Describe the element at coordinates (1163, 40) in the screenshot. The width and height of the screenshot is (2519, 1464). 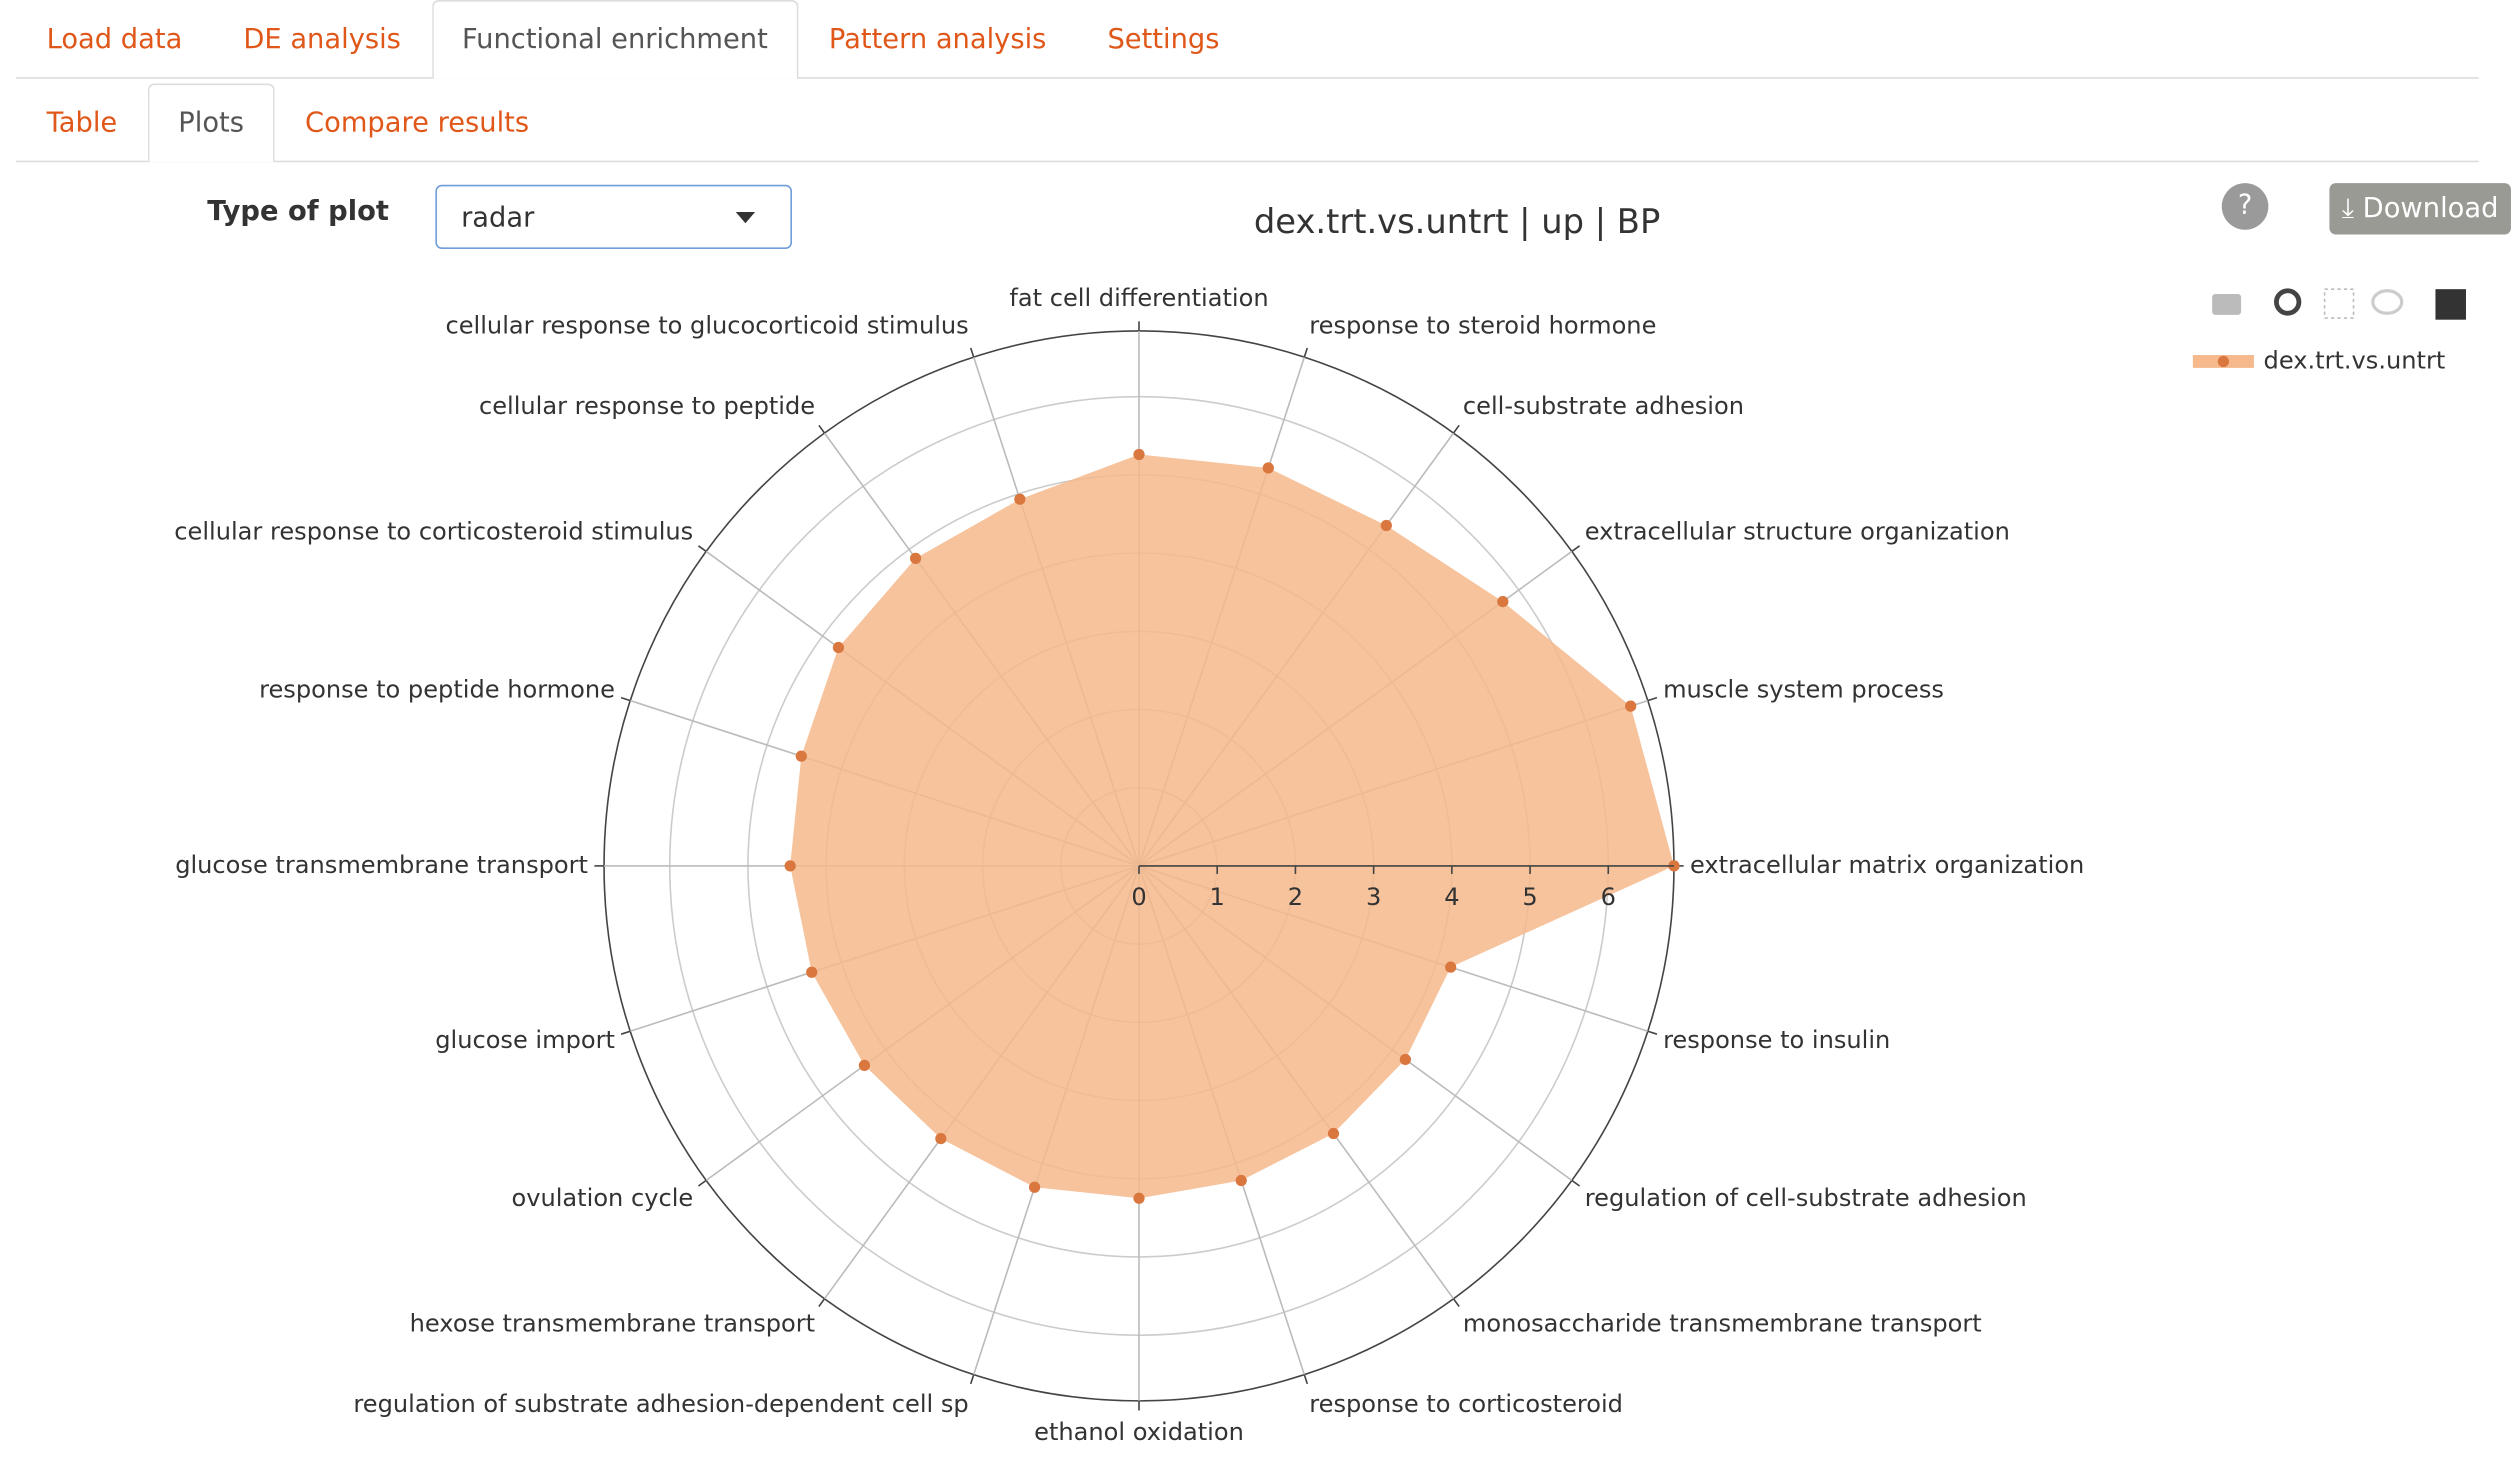
I see `tab: Settings` at that location.